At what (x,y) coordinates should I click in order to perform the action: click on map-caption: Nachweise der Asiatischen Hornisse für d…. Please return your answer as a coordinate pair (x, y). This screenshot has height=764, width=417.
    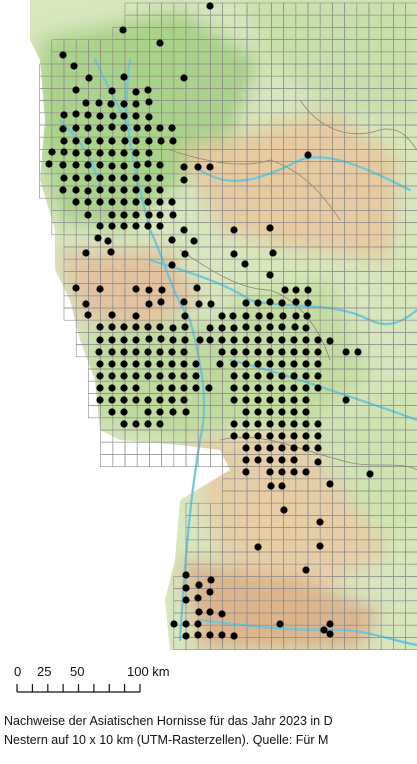
    Looking at the image, I should click on (210, 731).